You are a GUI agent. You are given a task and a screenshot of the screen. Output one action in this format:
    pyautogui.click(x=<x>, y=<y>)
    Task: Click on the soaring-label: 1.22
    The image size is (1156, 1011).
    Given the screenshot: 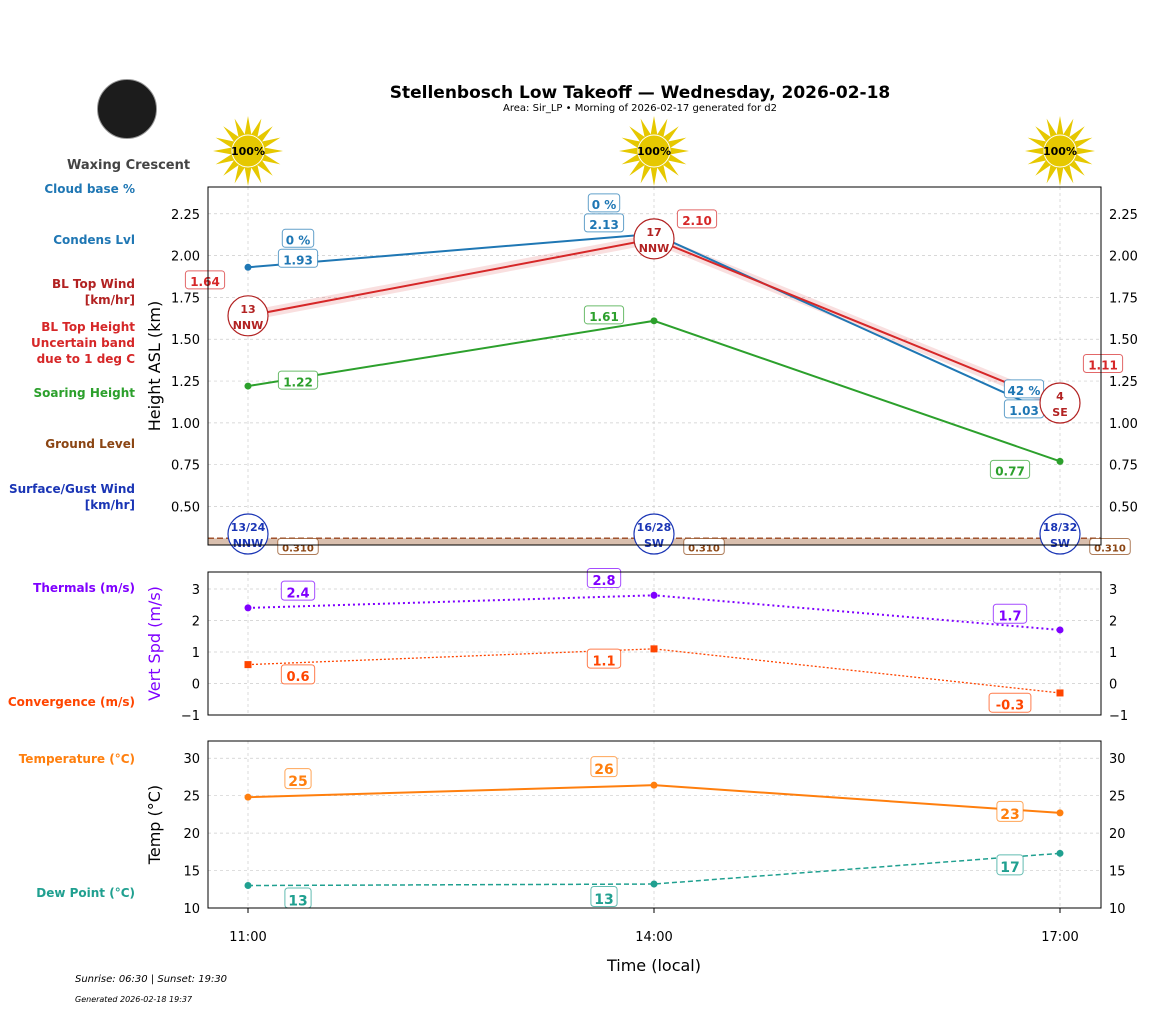 What is the action you would take?
    pyautogui.click(x=298, y=382)
    